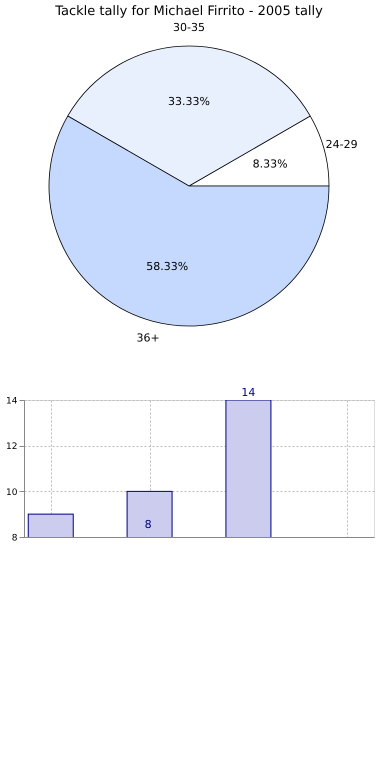 The height and width of the screenshot is (780, 390). Describe the element at coordinates (167, 267) in the screenshot. I see `data-label: 58.33%` at that location.